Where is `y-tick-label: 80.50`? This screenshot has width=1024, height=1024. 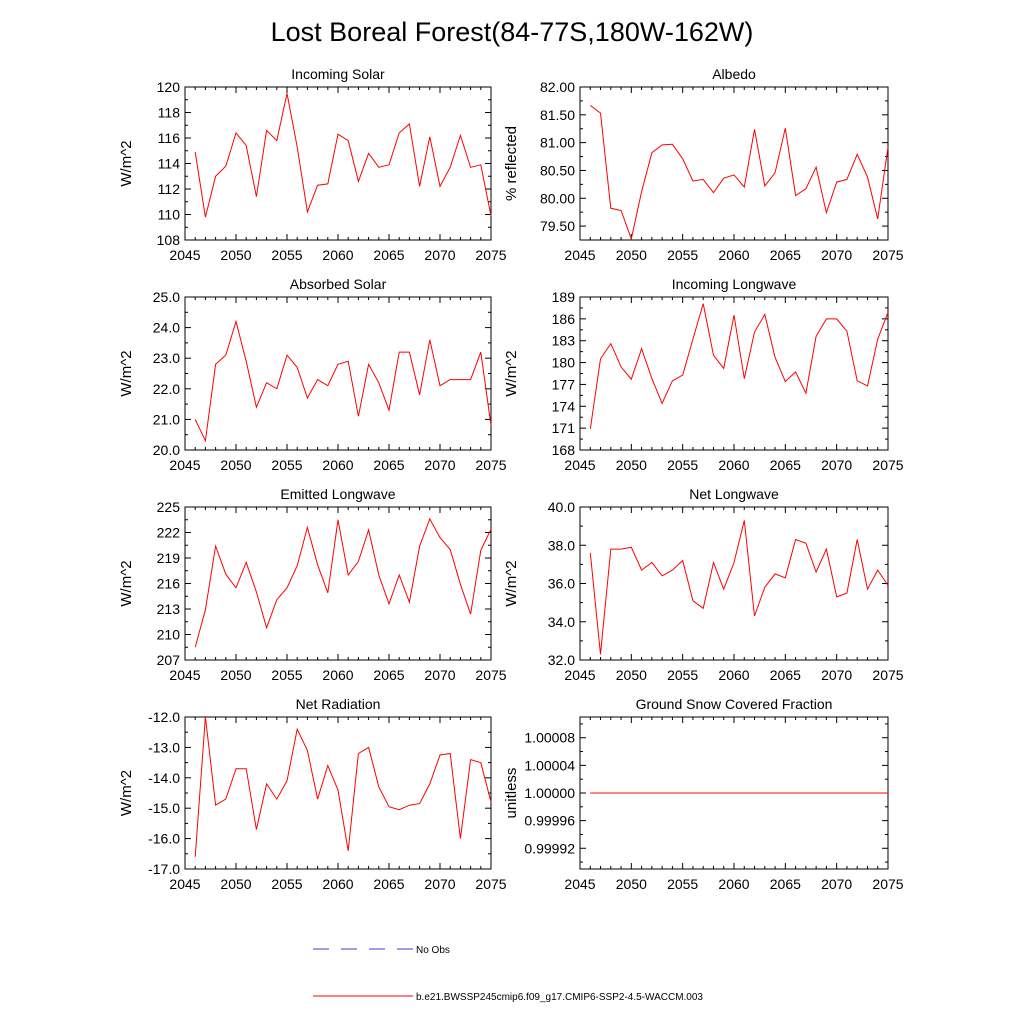
y-tick-label: 80.50 is located at coordinates (557, 170).